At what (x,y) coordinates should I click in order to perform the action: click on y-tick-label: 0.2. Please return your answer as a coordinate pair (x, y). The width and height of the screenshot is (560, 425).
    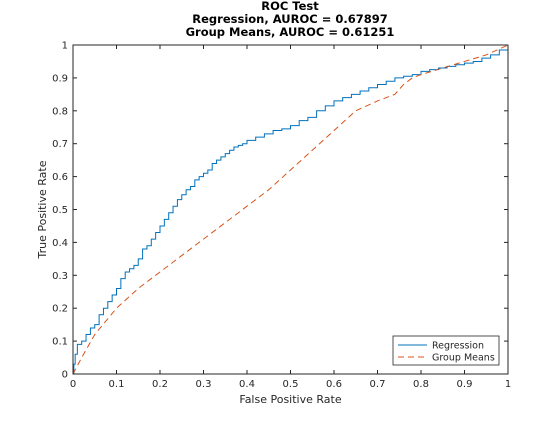
    Looking at the image, I should click on (60, 309).